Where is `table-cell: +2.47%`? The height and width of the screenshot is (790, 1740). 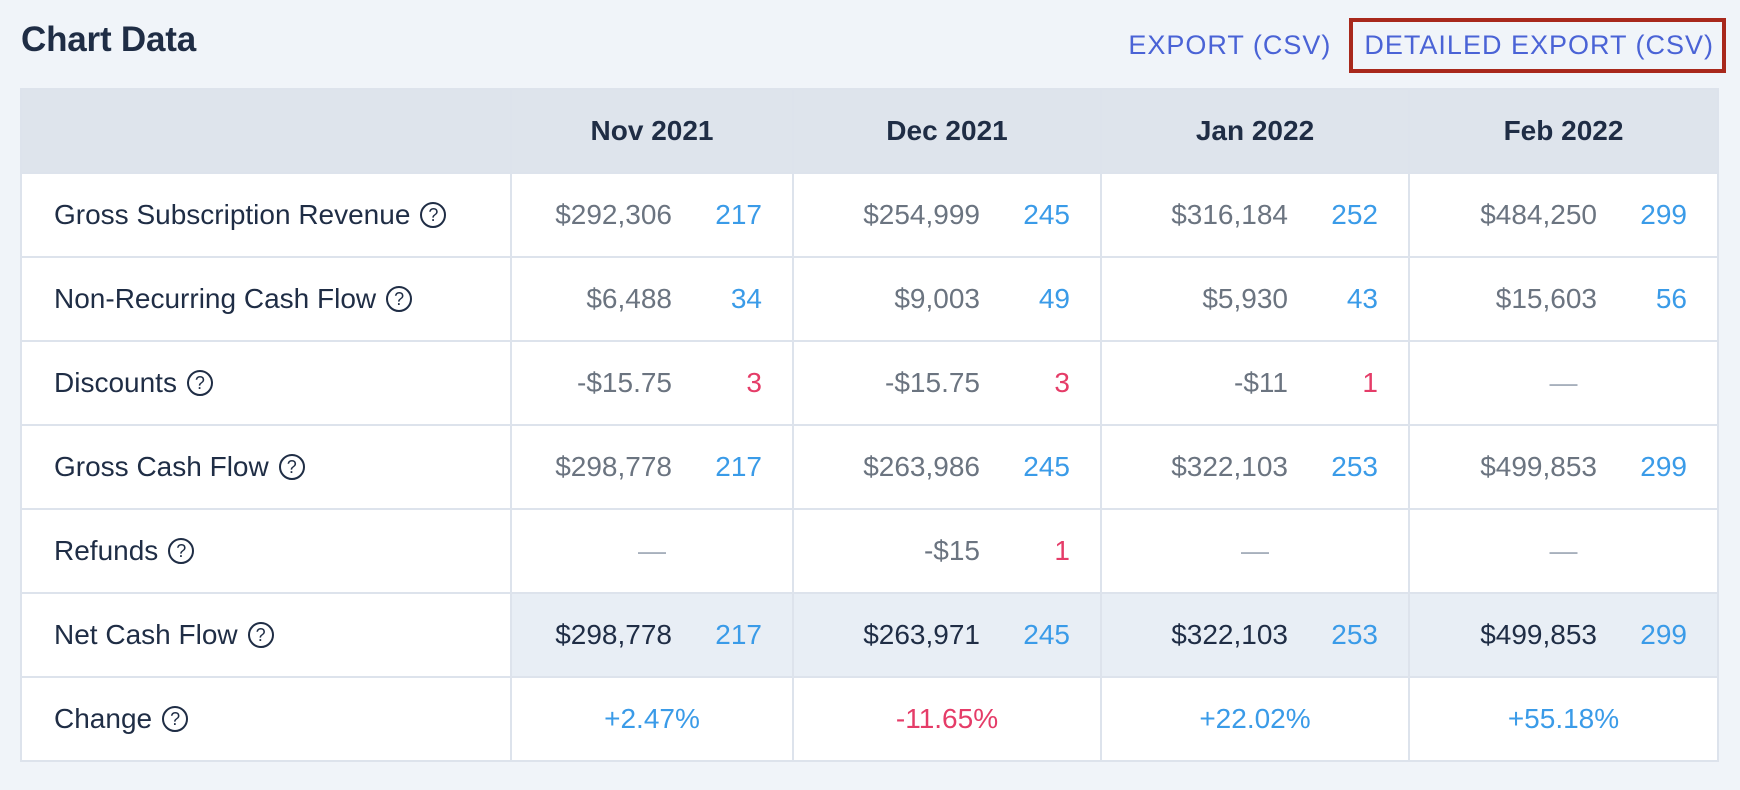
table-cell: +2.47% is located at coordinates (652, 719).